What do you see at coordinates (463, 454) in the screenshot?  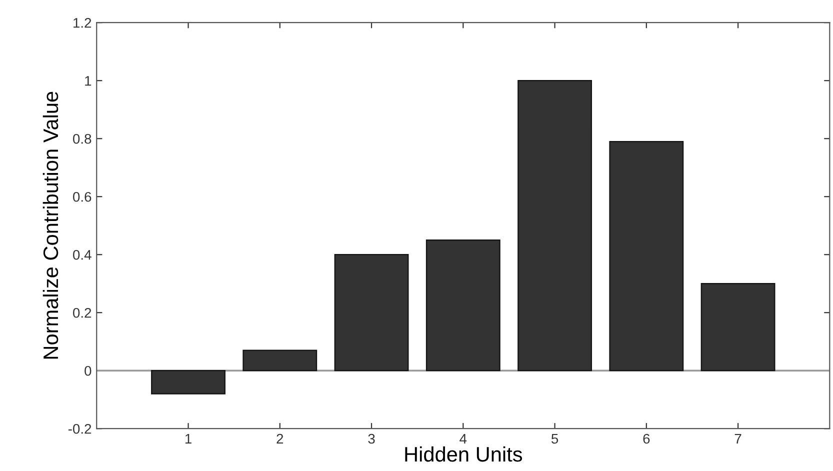 I see `x-axis-title: Hidden Units` at bounding box center [463, 454].